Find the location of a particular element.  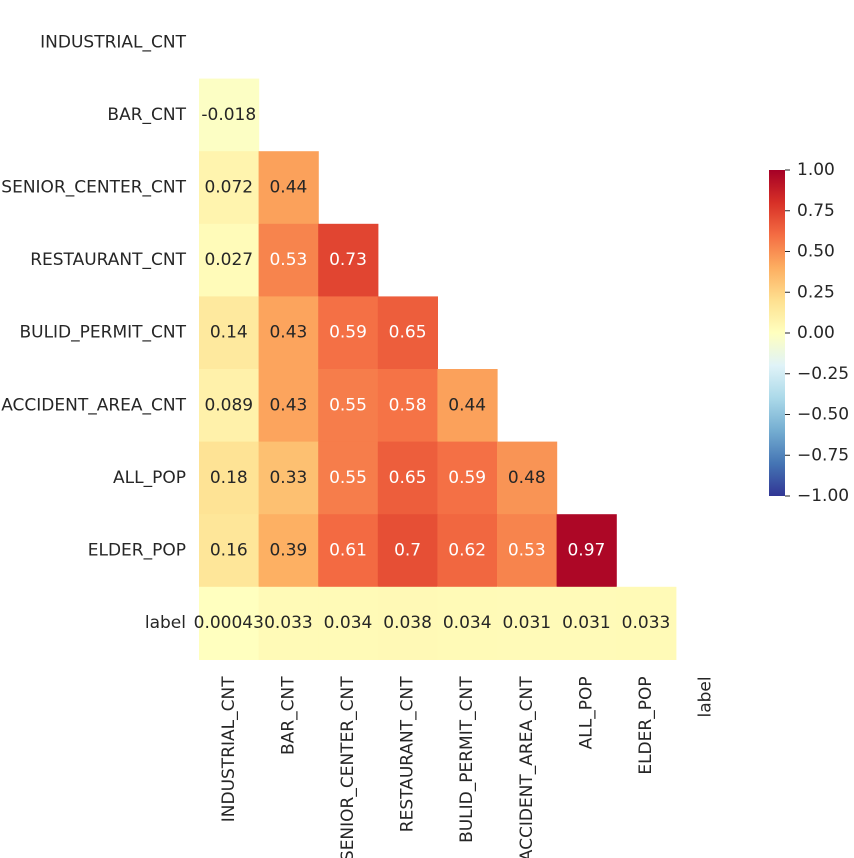

heatmap-cell-r2-c1 is located at coordinates (288, 188).